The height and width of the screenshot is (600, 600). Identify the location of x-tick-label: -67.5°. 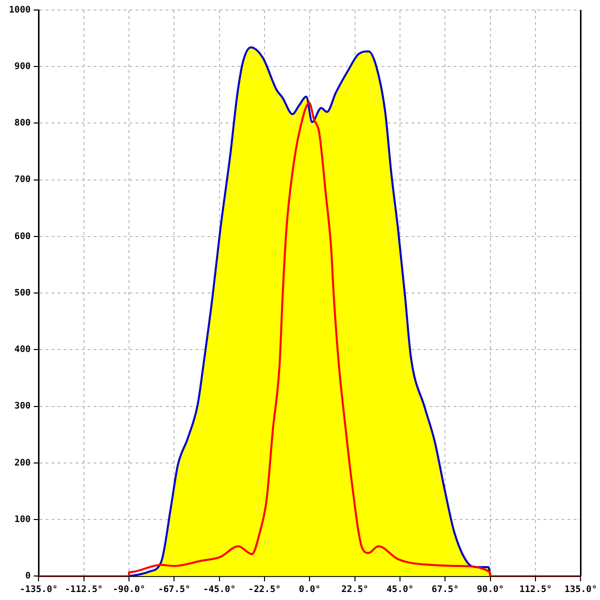
(174, 589).